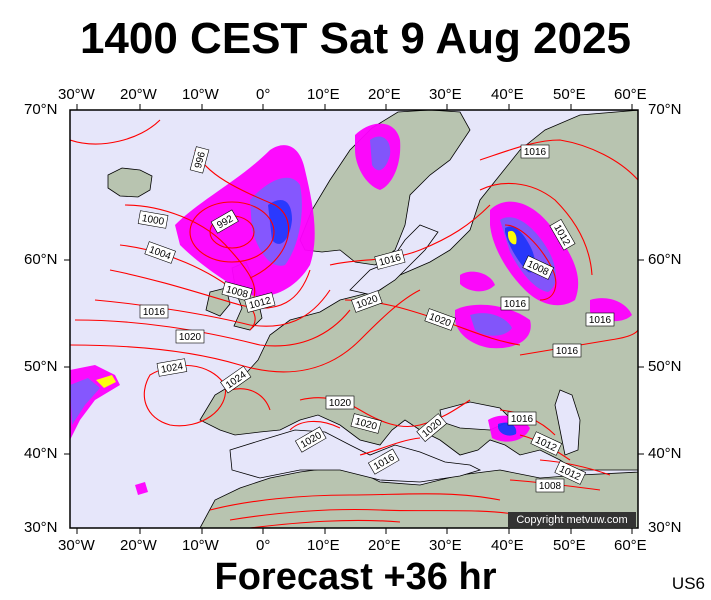  What do you see at coordinates (665, 527) in the screenshot?
I see `lat-label-right: 30°N` at bounding box center [665, 527].